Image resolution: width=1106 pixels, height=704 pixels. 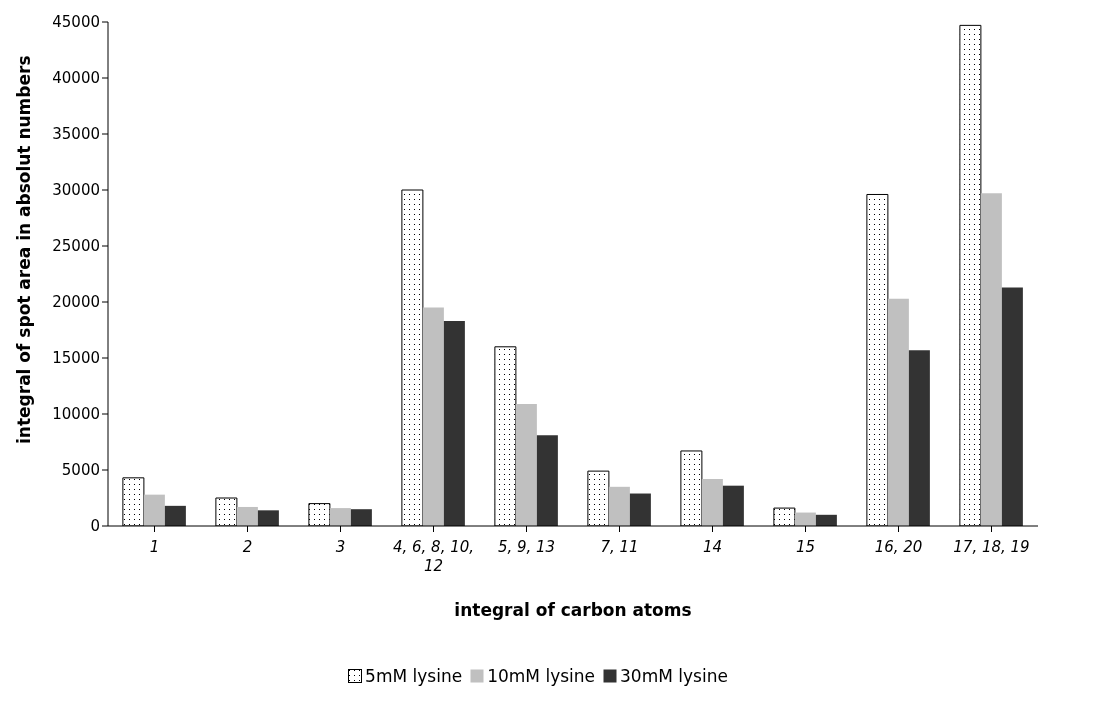 What do you see at coordinates (76, 134) in the screenshot?
I see `y-tick-label: 35000` at bounding box center [76, 134].